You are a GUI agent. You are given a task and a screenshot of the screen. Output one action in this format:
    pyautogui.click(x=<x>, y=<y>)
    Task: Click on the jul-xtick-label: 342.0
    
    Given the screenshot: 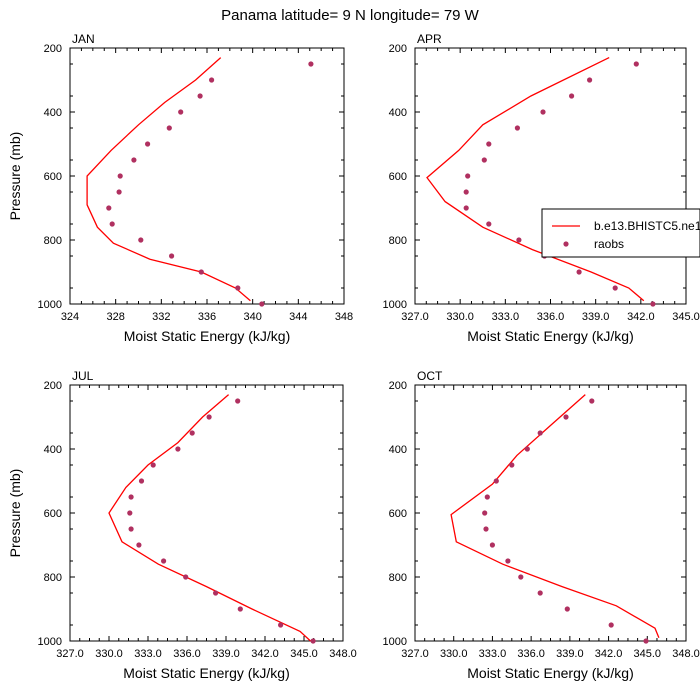 What is the action you would take?
    pyautogui.click(x=265, y=654)
    